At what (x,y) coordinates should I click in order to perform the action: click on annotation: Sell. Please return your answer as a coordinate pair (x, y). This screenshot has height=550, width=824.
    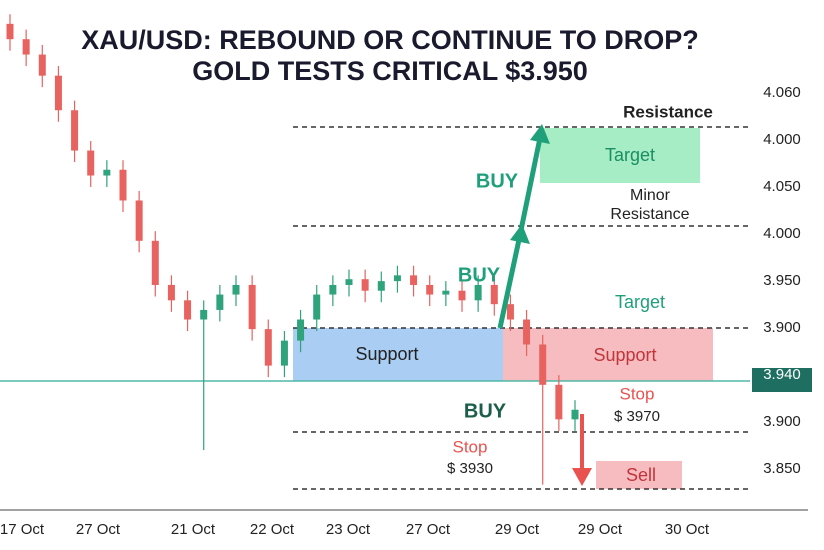
    Looking at the image, I should click on (641, 475).